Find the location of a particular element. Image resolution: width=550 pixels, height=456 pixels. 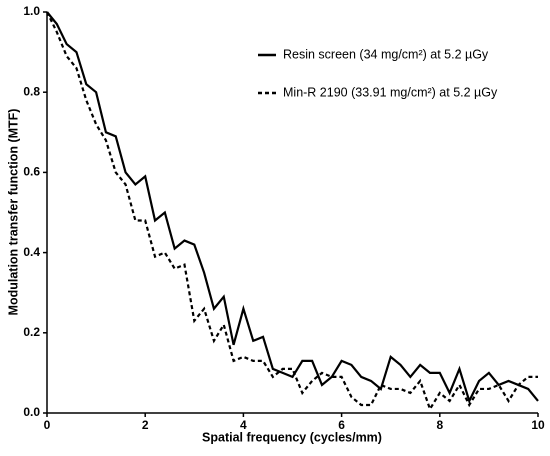

legend-label: Resin screen (34 mg/cm²) at 5.2 µGy is located at coordinates (386, 54).